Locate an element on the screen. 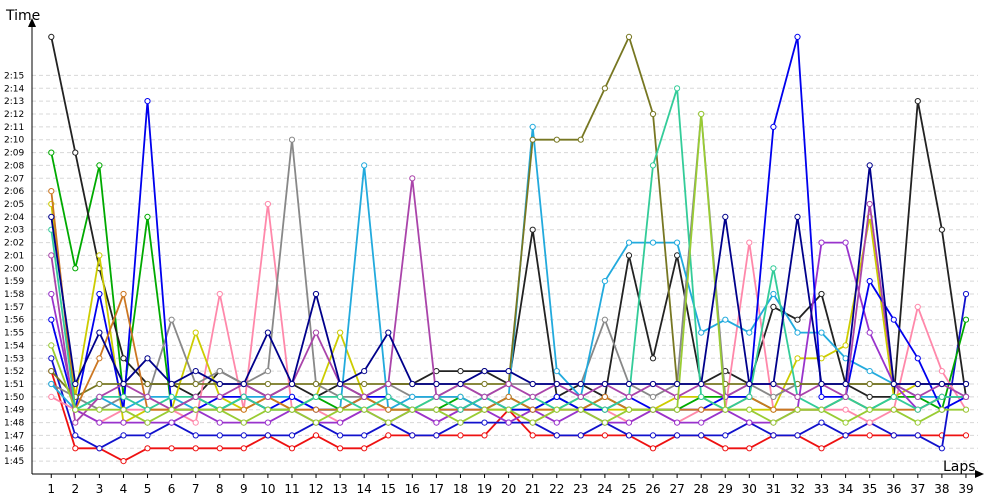 The width and height of the screenshot is (1000, 500). x-tick-label: 31 is located at coordinates (773, 489).